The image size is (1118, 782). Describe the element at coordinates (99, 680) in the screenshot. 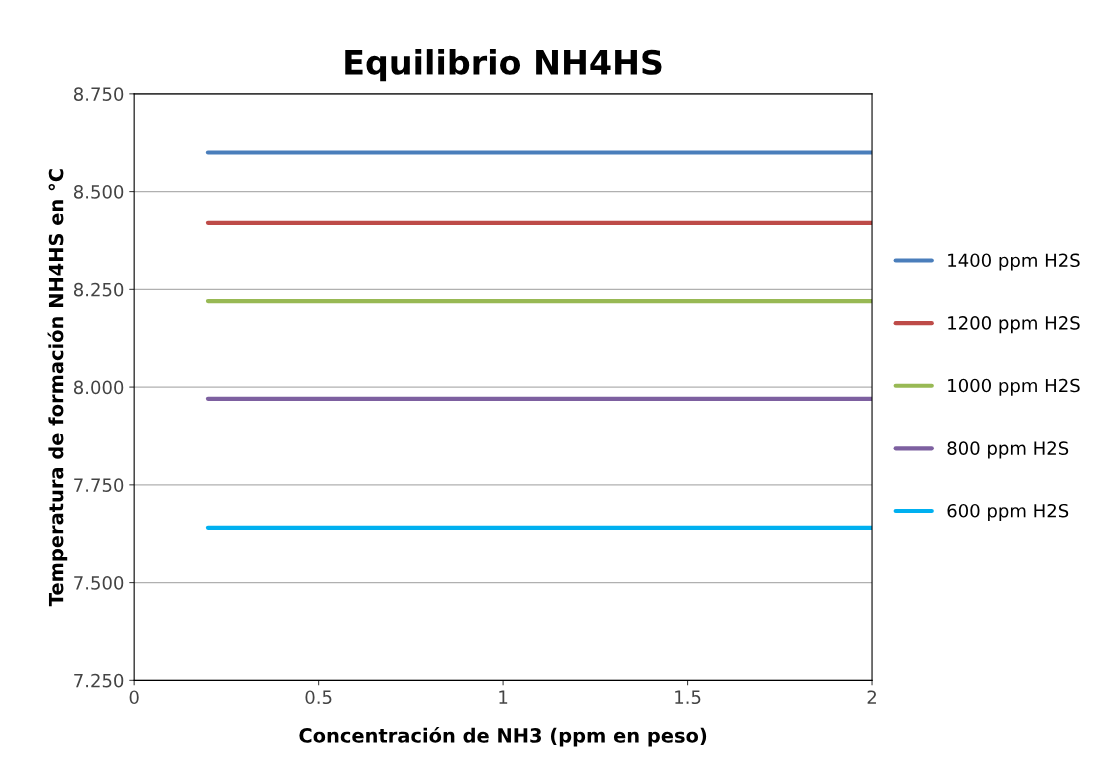

I see `y-tick-label: 7.250` at that location.